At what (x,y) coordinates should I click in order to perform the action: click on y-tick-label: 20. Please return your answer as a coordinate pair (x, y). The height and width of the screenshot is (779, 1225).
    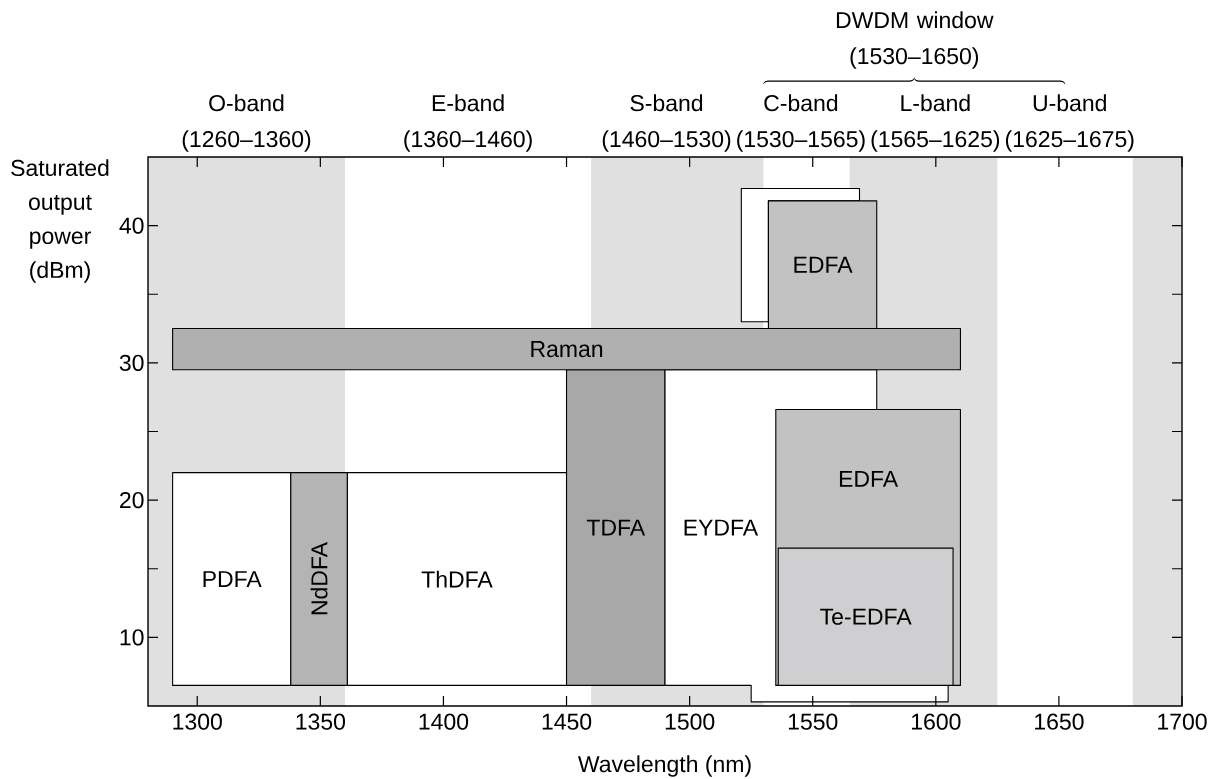
    Looking at the image, I should click on (132, 500).